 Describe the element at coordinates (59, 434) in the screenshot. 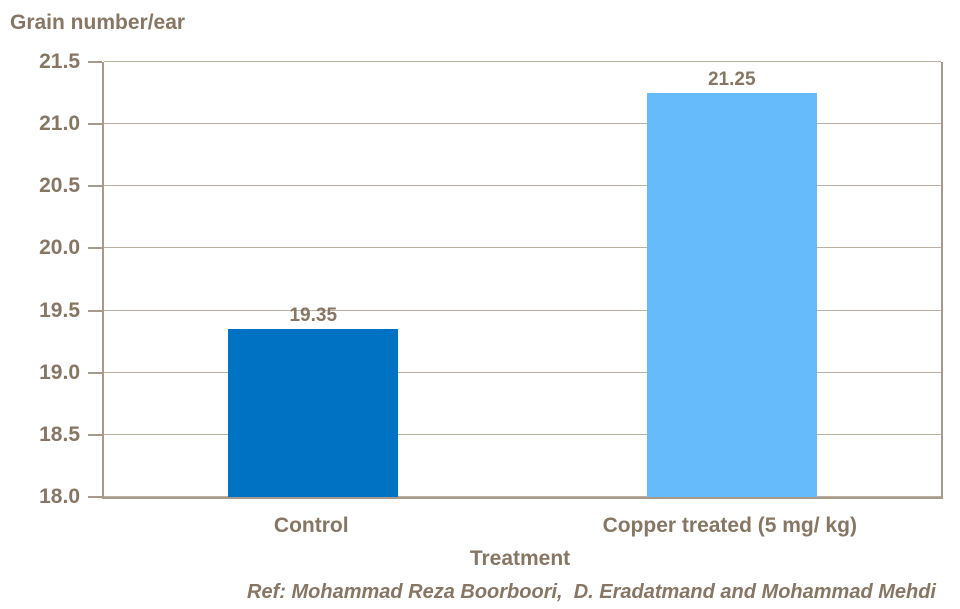

I see `y-tick-label-18.5: 18.5` at that location.